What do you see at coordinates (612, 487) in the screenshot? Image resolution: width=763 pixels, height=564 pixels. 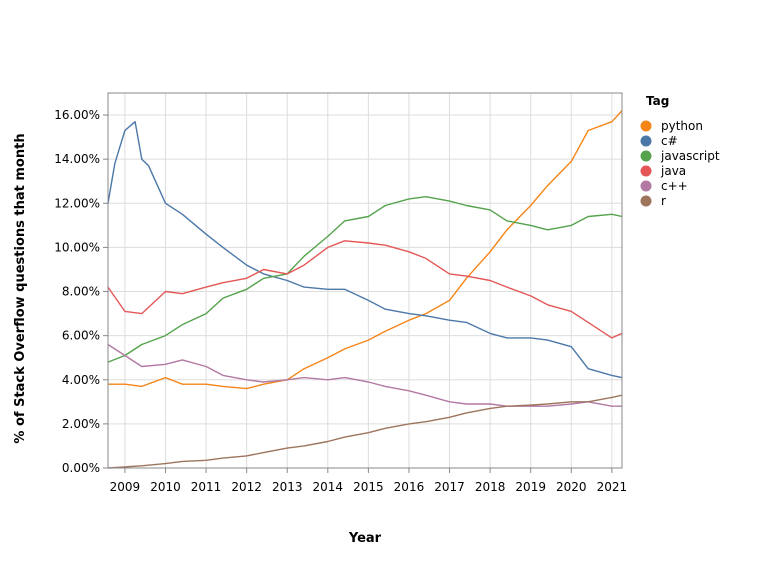 I see `x-tick-label: 2021` at bounding box center [612, 487].